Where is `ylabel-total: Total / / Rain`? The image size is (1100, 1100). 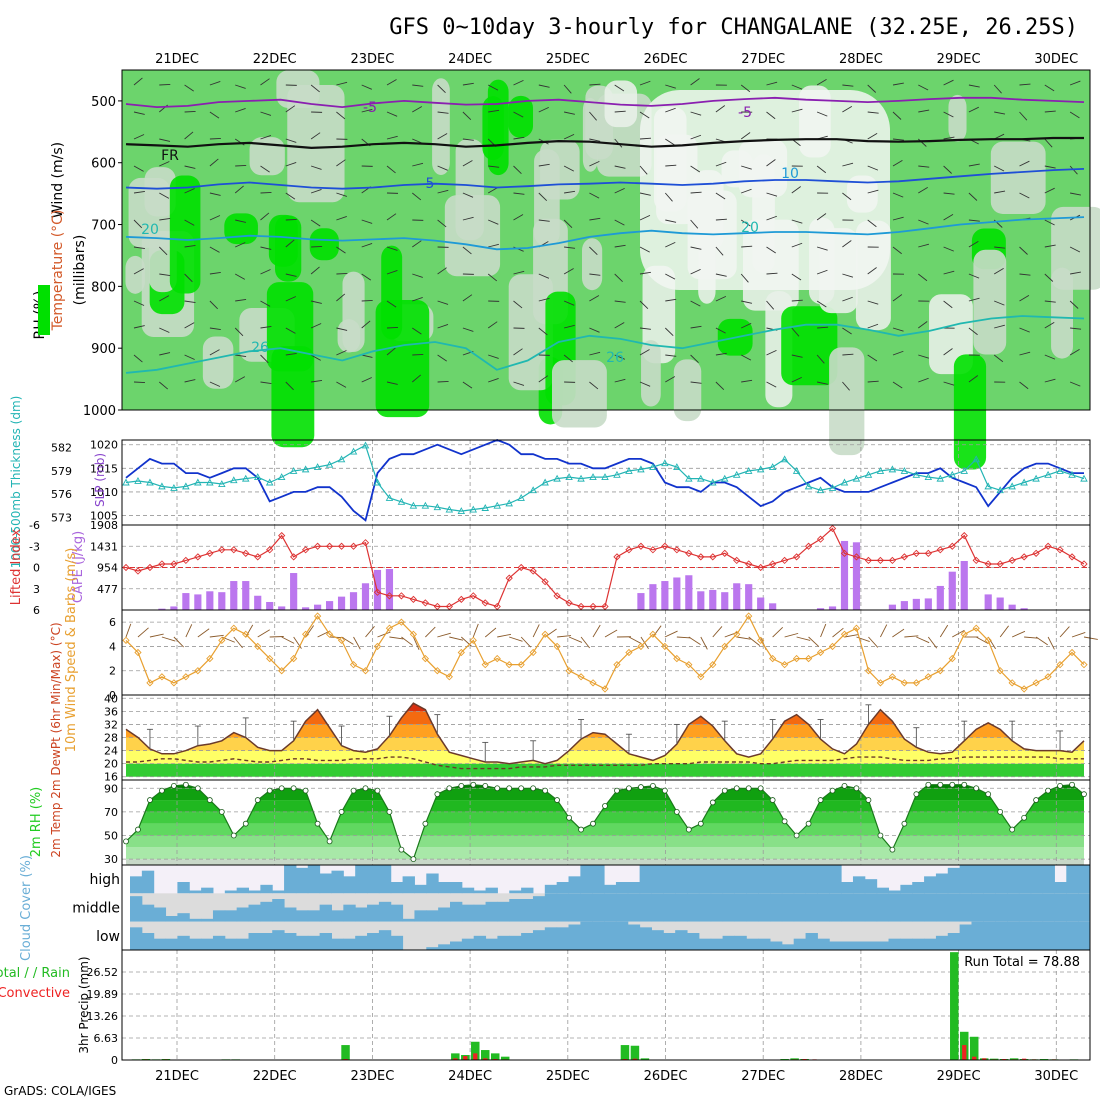 ylabel-total: Total / / Rain is located at coordinates (35, 973).